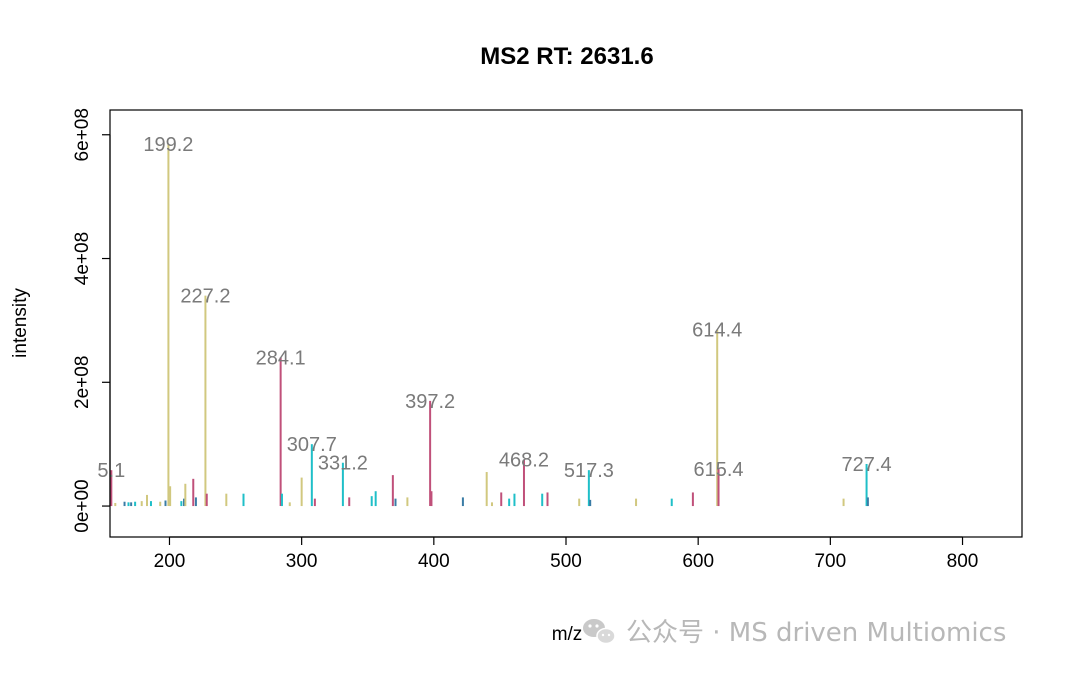 This screenshot has width=1080, height=675. What do you see at coordinates (170, 561) in the screenshot?
I see `x-tick-label-200: 200` at bounding box center [170, 561].